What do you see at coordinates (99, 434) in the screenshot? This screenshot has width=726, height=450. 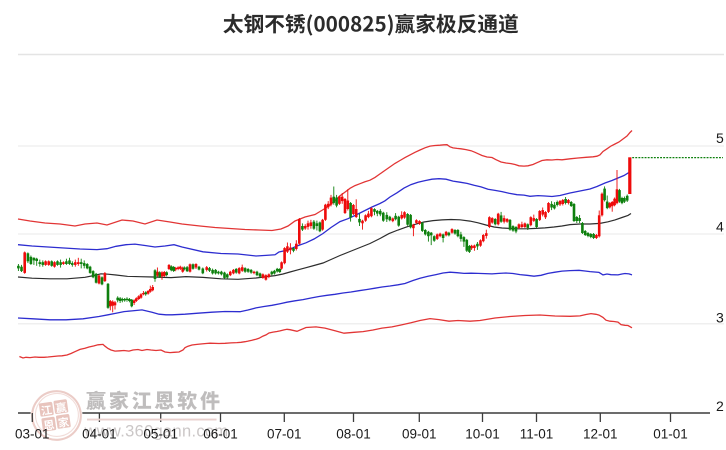 I see `svg-text: 04-01` at bounding box center [99, 434].